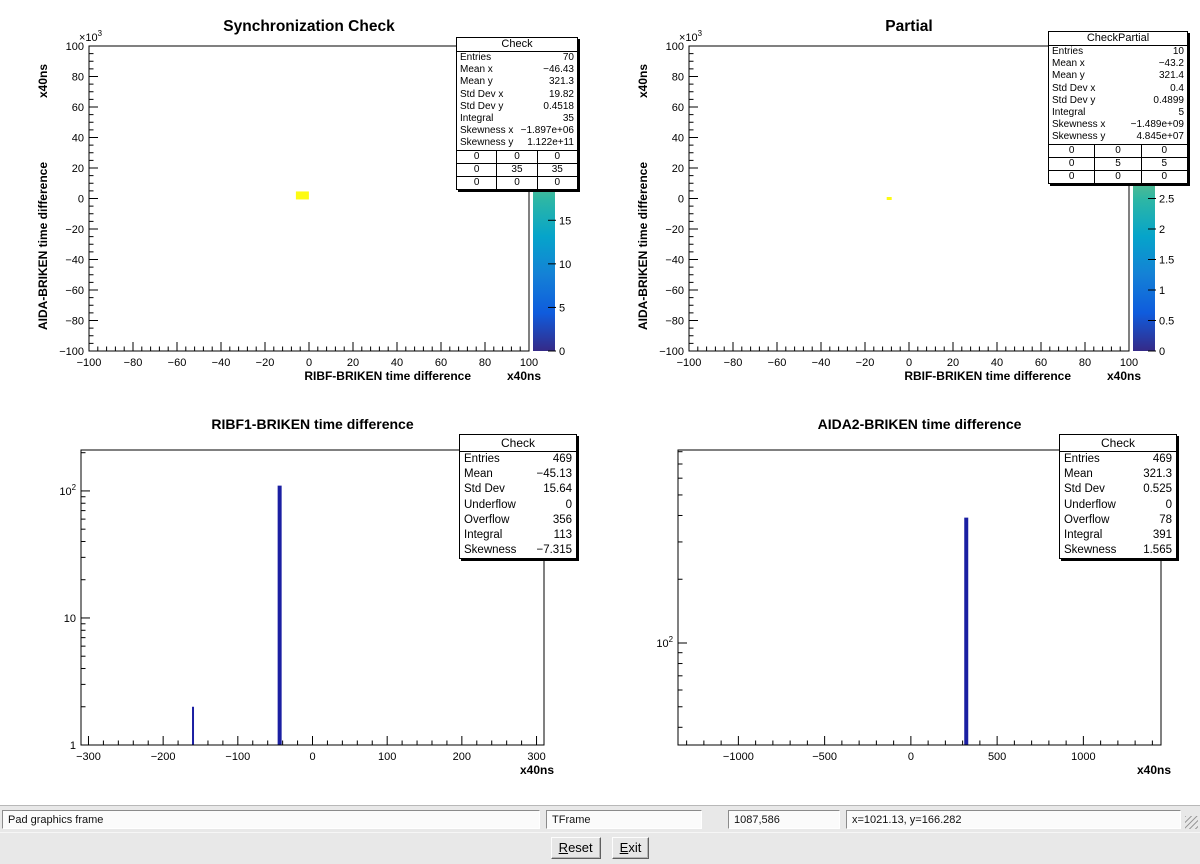 This screenshot has height=864, width=1200. What do you see at coordinates (309, 26) in the screenshot?
I see `pad-title: Synchronization Check` at bounding box center [309, 26].